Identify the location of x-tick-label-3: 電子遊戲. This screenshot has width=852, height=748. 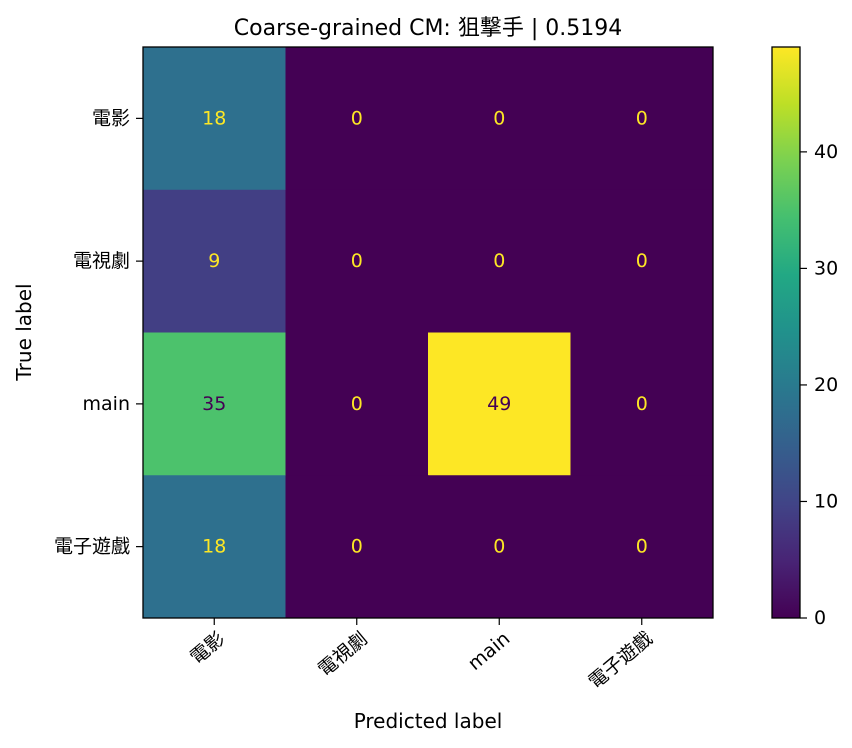
(620, 661).